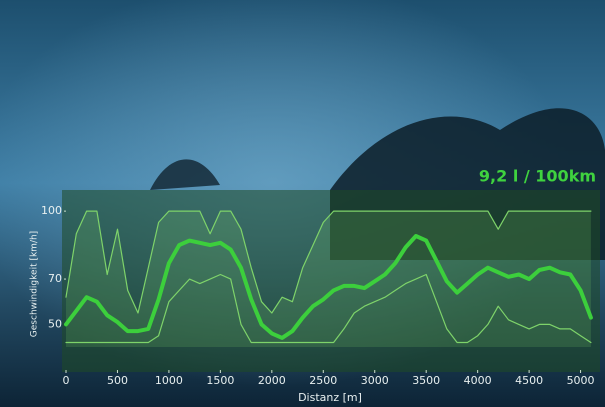 The width and height of the screenshot is (605, 407). I want to click on y-axis-label: Geschwindigkeit [km/h], so click(35, 284).